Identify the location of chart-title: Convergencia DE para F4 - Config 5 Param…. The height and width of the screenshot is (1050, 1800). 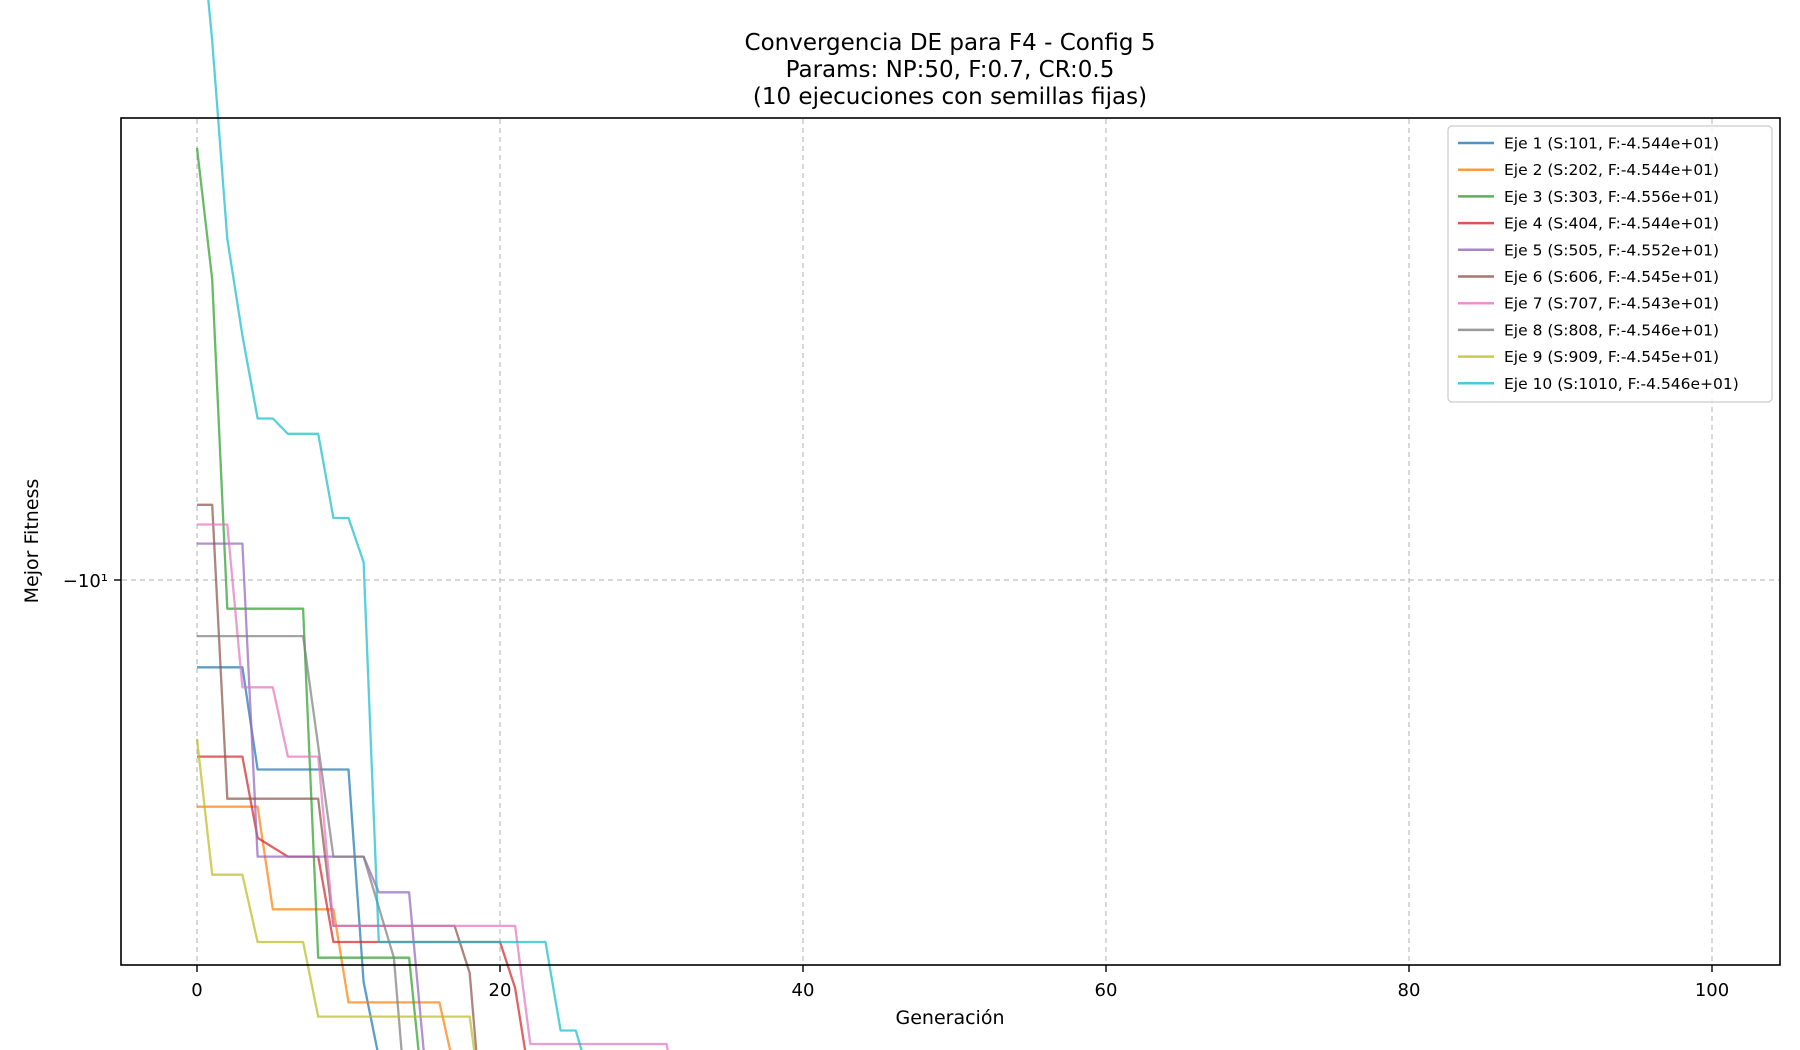
(950, 70).